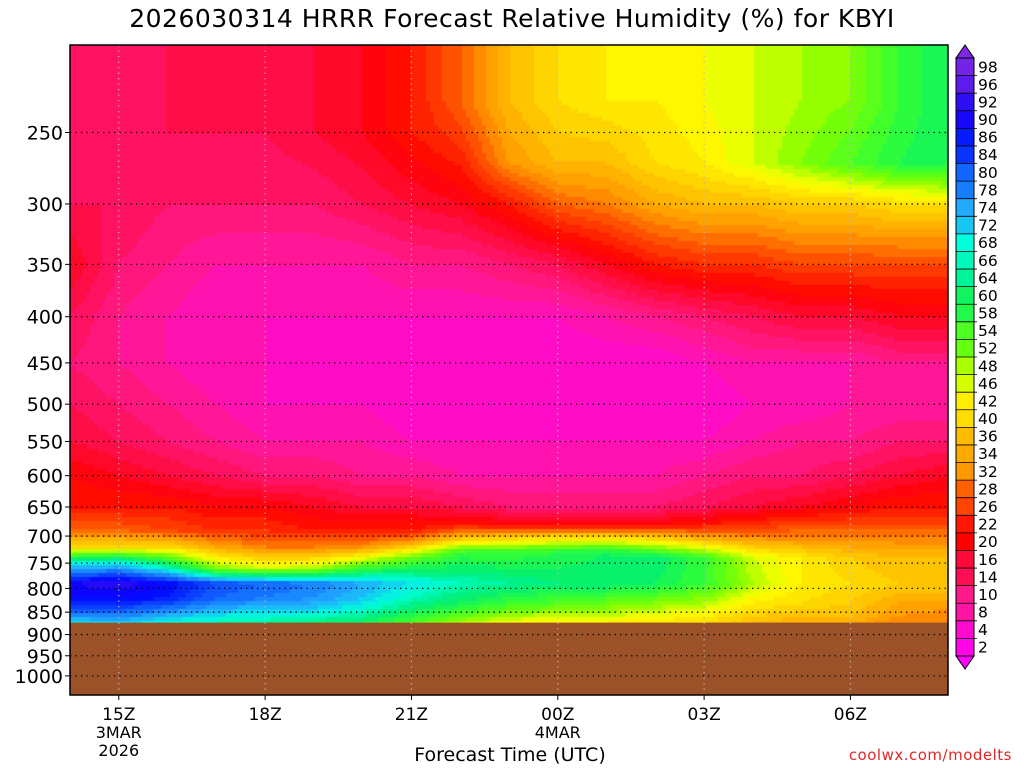  What do you see at coordinates (988, 507) in the screenshot?
I see `colorbar-label: 26` at bounding box center [988, 507].